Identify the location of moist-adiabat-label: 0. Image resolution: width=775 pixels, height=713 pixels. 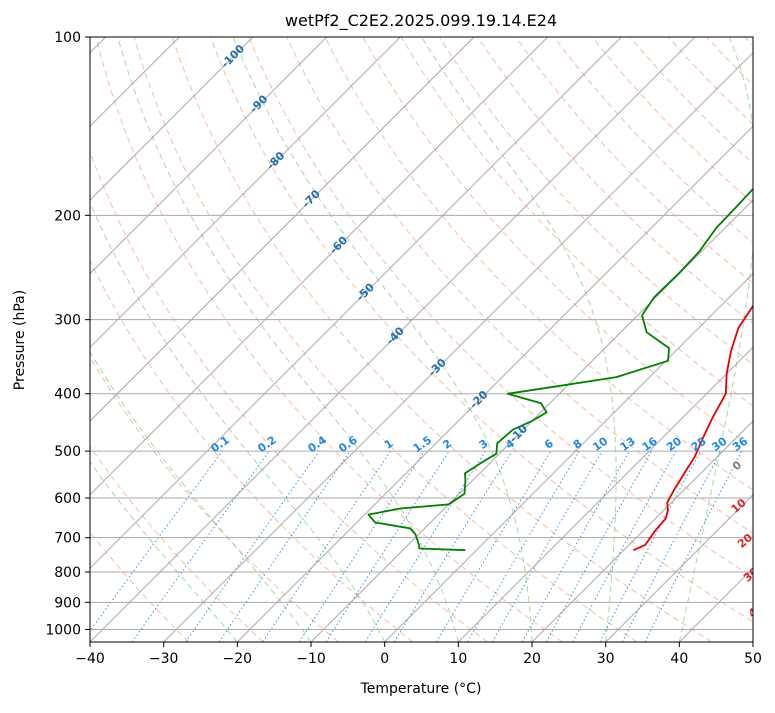
(737, 465).